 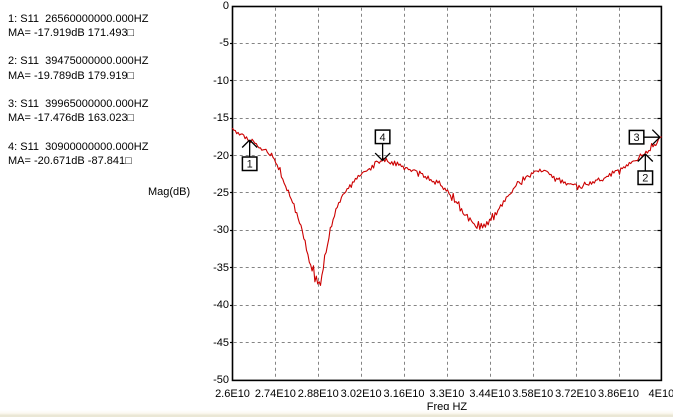 I want to click on y-axis-title: Mag(dB), so click(x=169, y=192).